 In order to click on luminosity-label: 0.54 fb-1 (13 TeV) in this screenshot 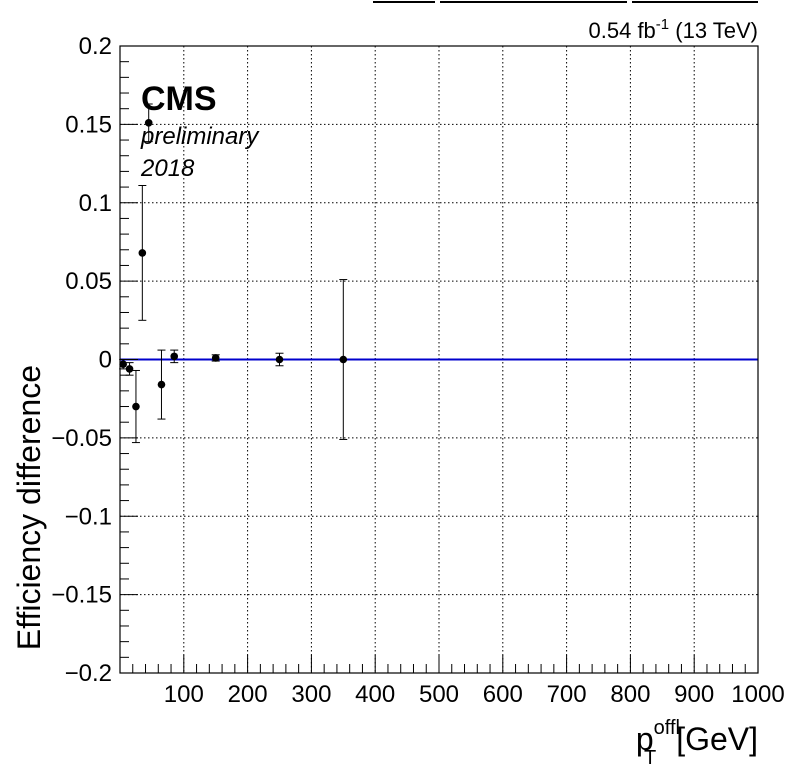, I will do `click(673, 29)`.